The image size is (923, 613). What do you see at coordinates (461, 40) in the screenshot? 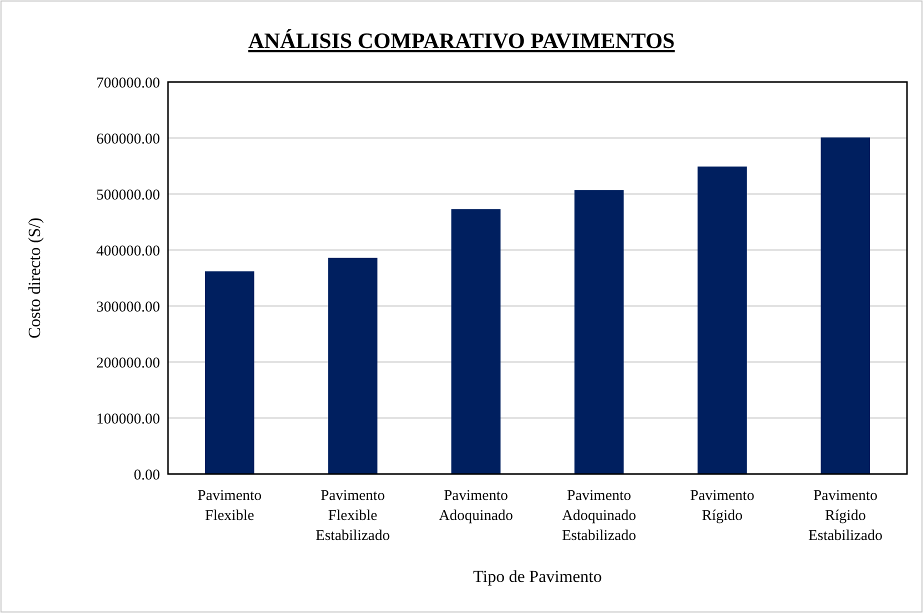
I see `chart-title: ANÁLISIS COMPARATIVO PAVIMENTOS` at bounding box center [461, 40].